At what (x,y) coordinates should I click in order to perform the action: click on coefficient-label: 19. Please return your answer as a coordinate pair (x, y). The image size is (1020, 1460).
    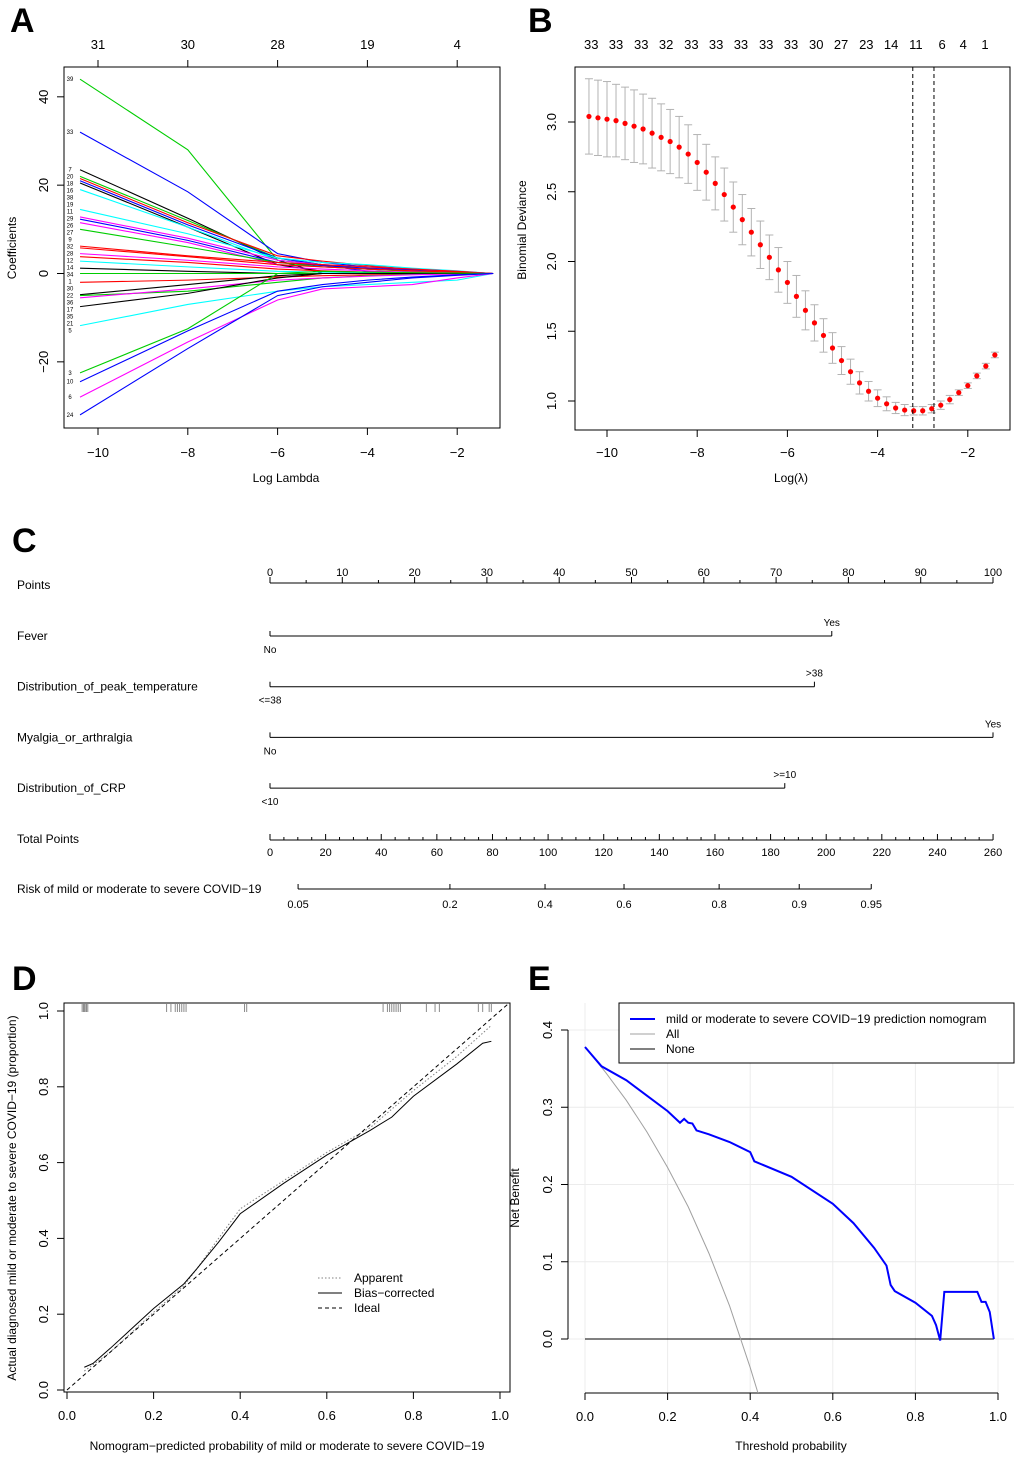
    Looking at the image, I should click on (70, 206).